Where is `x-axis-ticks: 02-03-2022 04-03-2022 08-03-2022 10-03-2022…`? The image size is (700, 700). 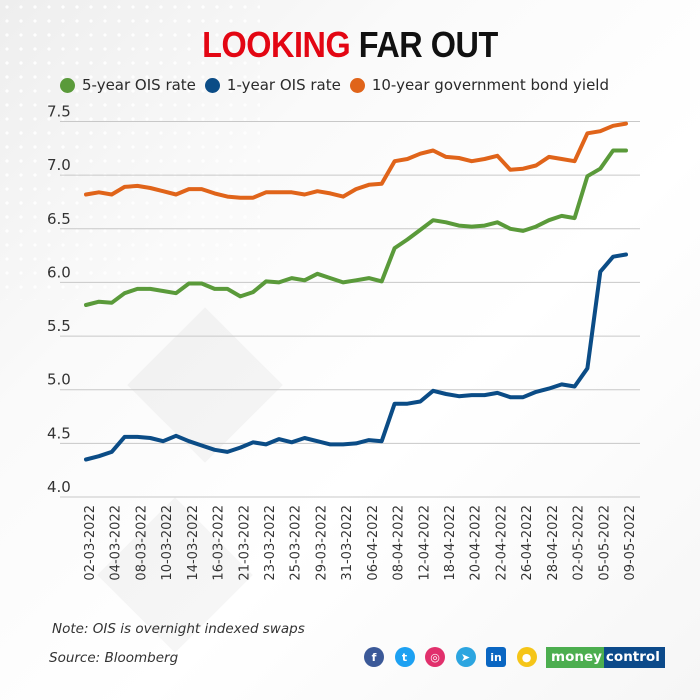
x-axis-ticks: 02-03-2022 04-03-2022 08-03-2022 10-03-2022… is located at coordinates (360, 543).